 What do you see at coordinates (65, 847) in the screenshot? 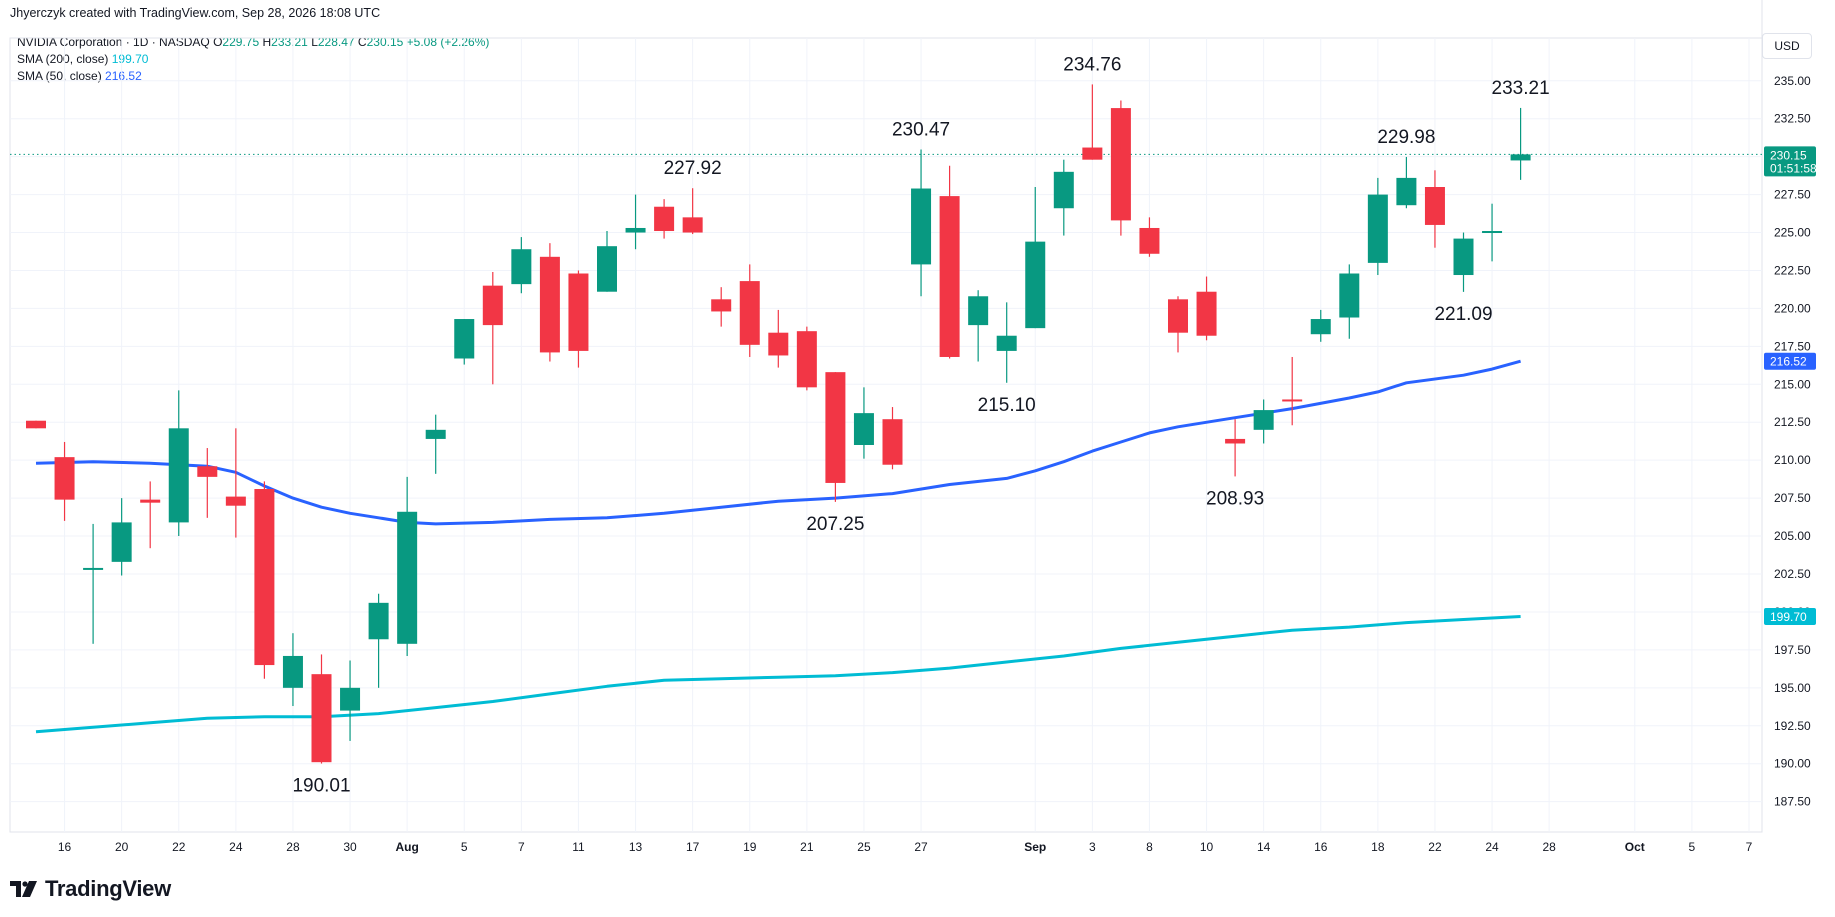
I see `x-tick-label: 16` at bounding box center [65, 847].